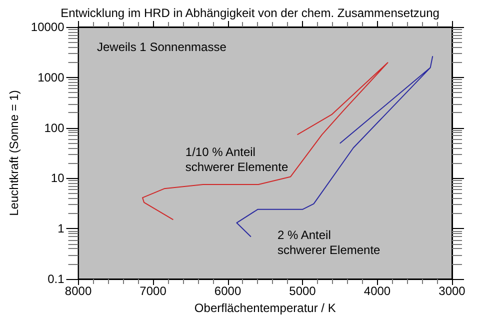 The image size is (500, 323). What do you see at coordinates (329, 242) in the screenshot?
I see `series-label: 2 % Anteil schwerer Elemente` at bounding box center [329, 242].